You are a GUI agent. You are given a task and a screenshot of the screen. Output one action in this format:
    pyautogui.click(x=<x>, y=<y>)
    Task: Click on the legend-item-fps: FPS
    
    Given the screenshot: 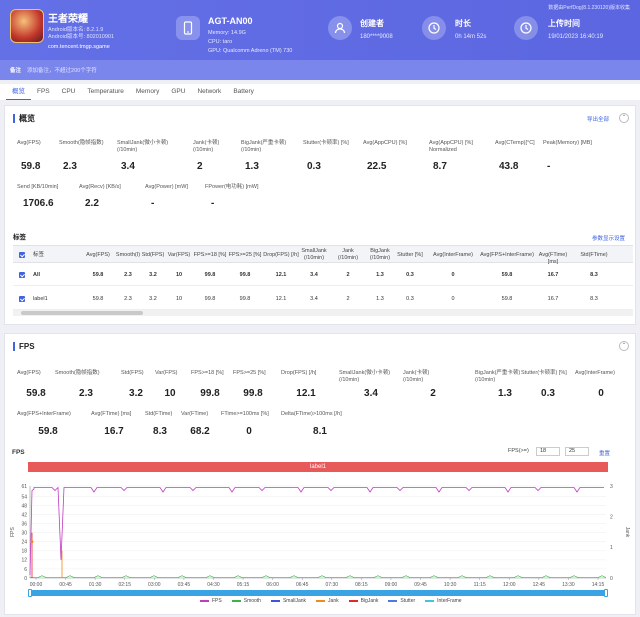 What is the action you would take?
    pyautogui.click(x=211, y=601)
    